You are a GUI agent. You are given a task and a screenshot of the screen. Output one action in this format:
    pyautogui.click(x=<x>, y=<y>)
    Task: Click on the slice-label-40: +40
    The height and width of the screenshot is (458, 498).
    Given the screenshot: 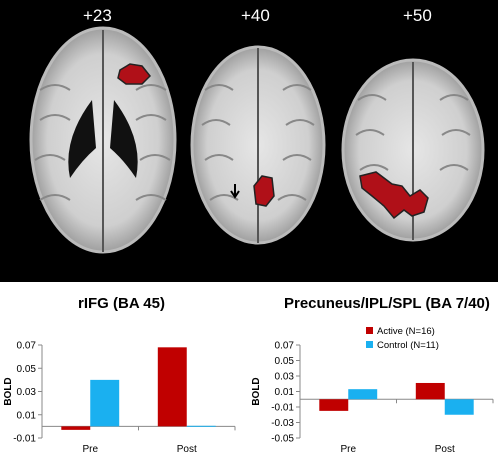 What is the action you would take?
    pyautogui.click(x=255, y=15)
    